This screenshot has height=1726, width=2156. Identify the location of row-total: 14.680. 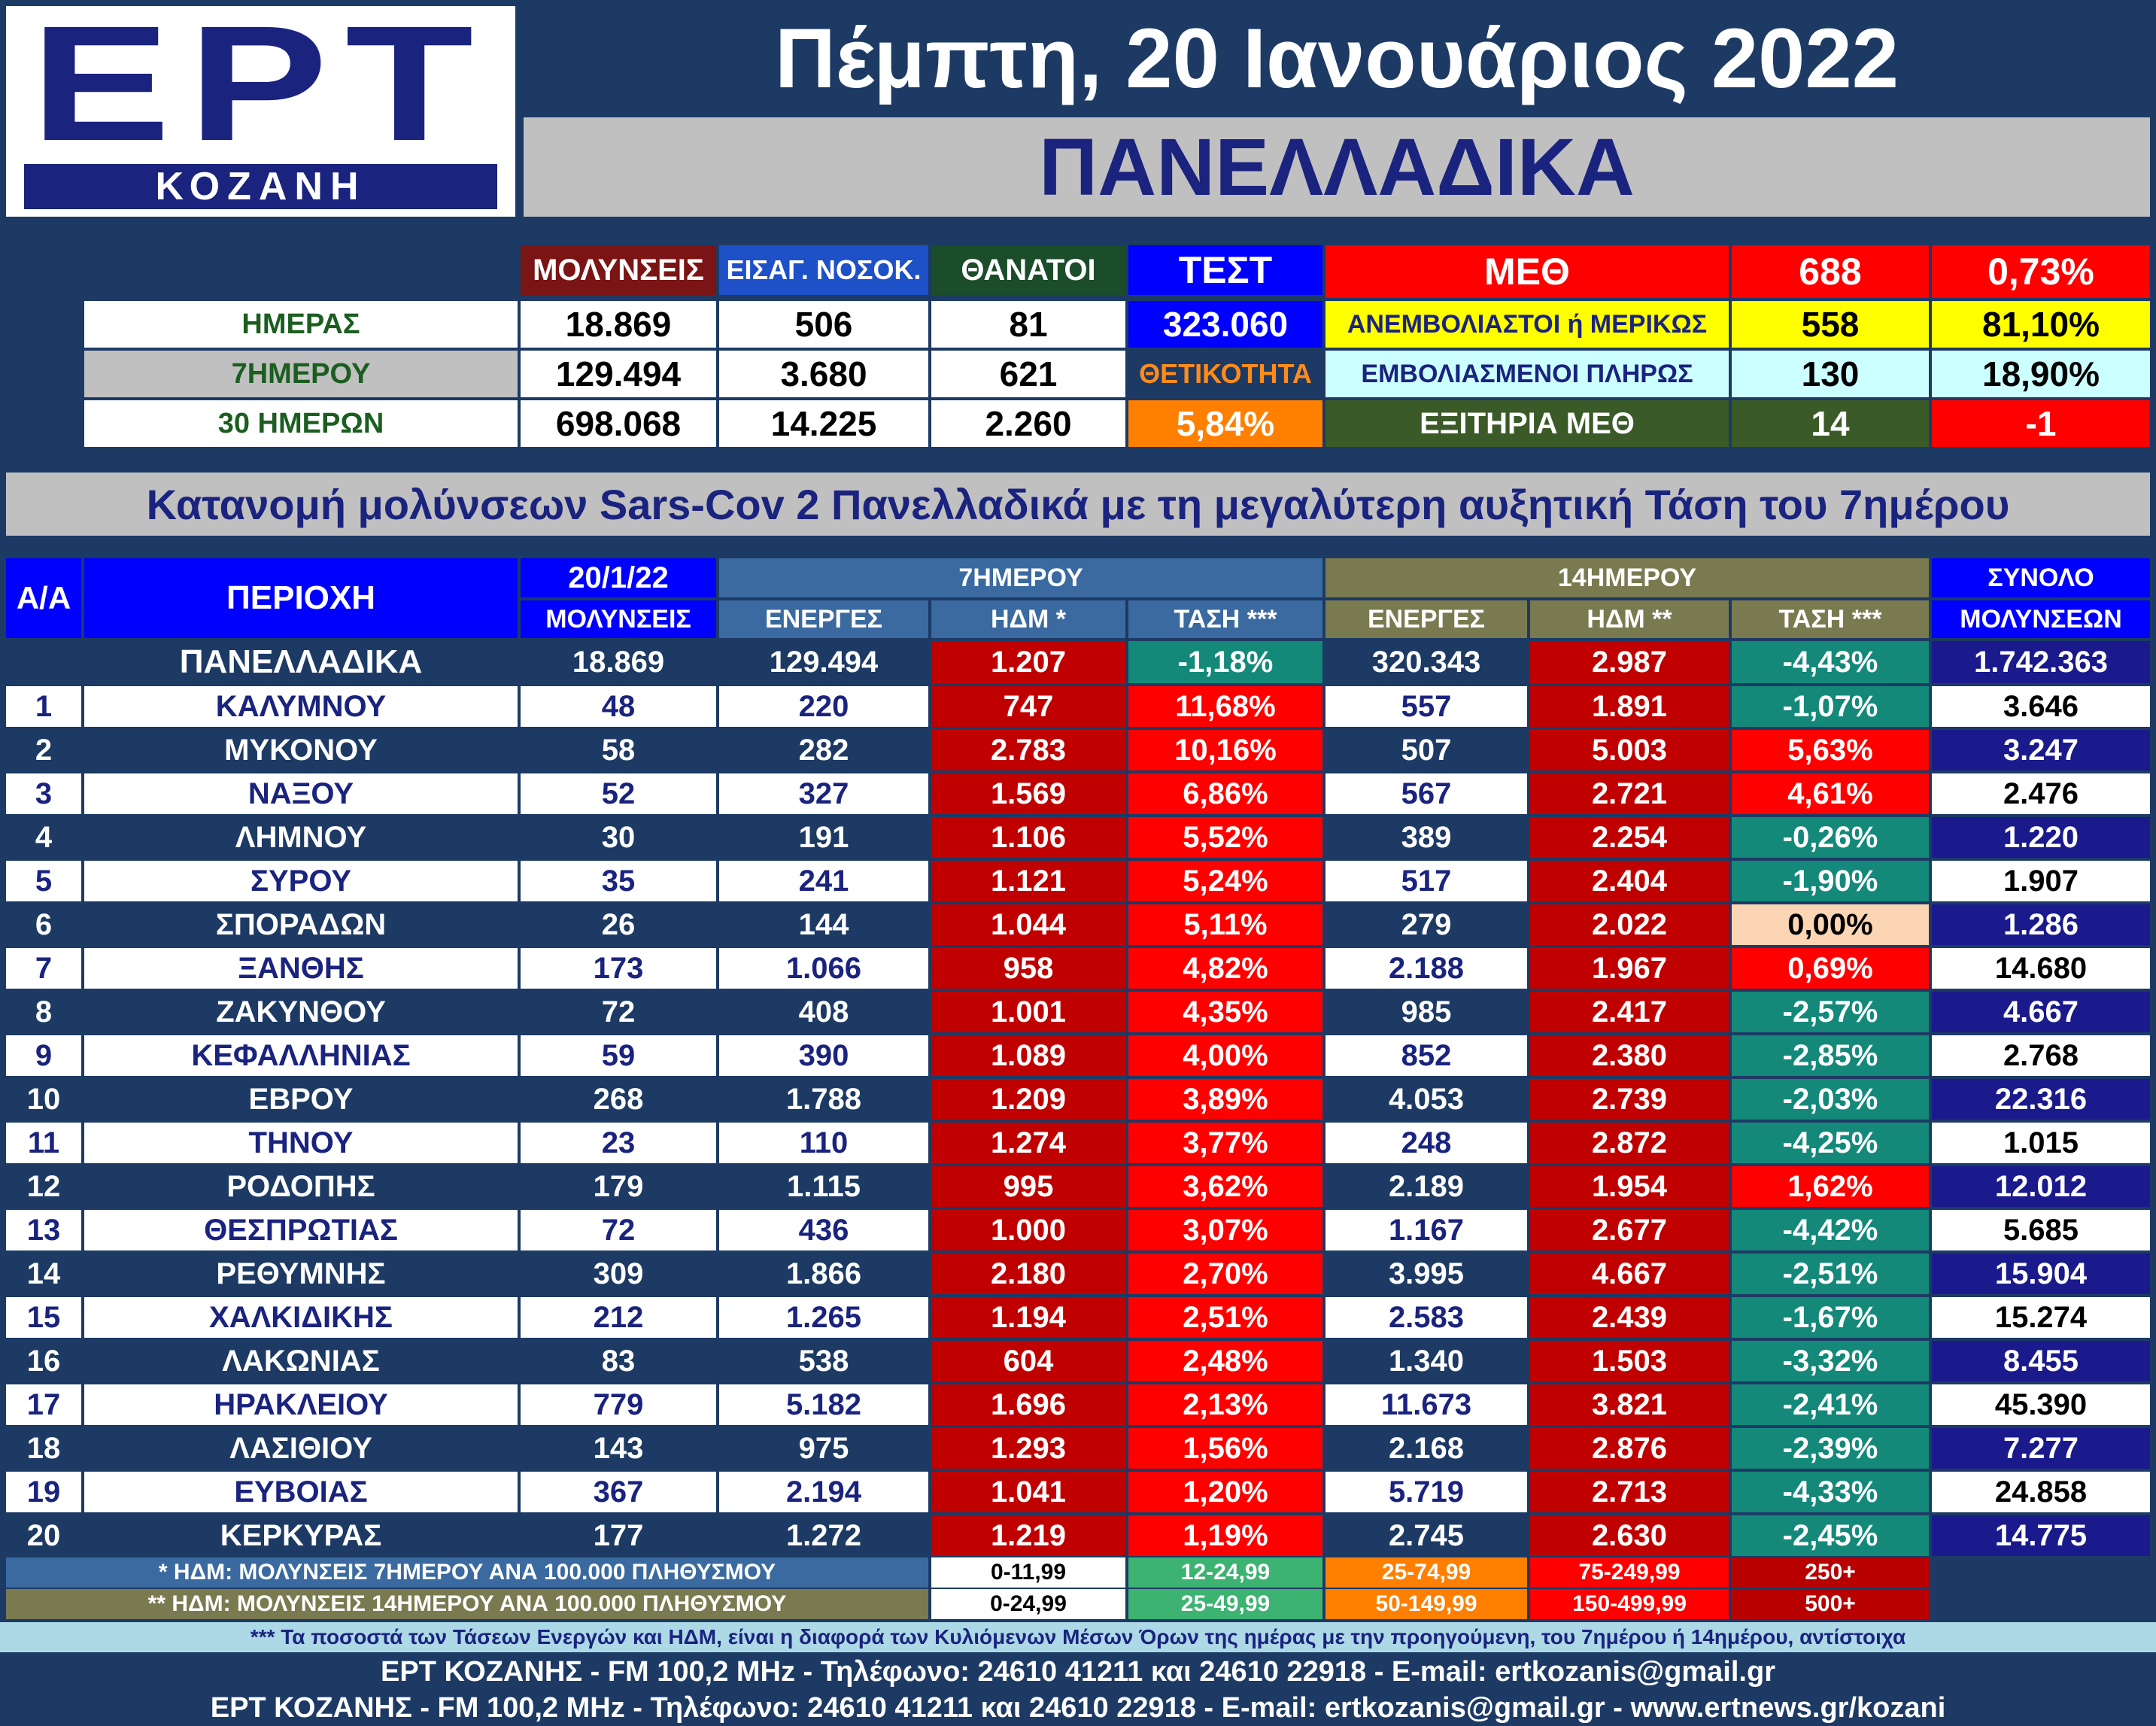
(2041, 968).